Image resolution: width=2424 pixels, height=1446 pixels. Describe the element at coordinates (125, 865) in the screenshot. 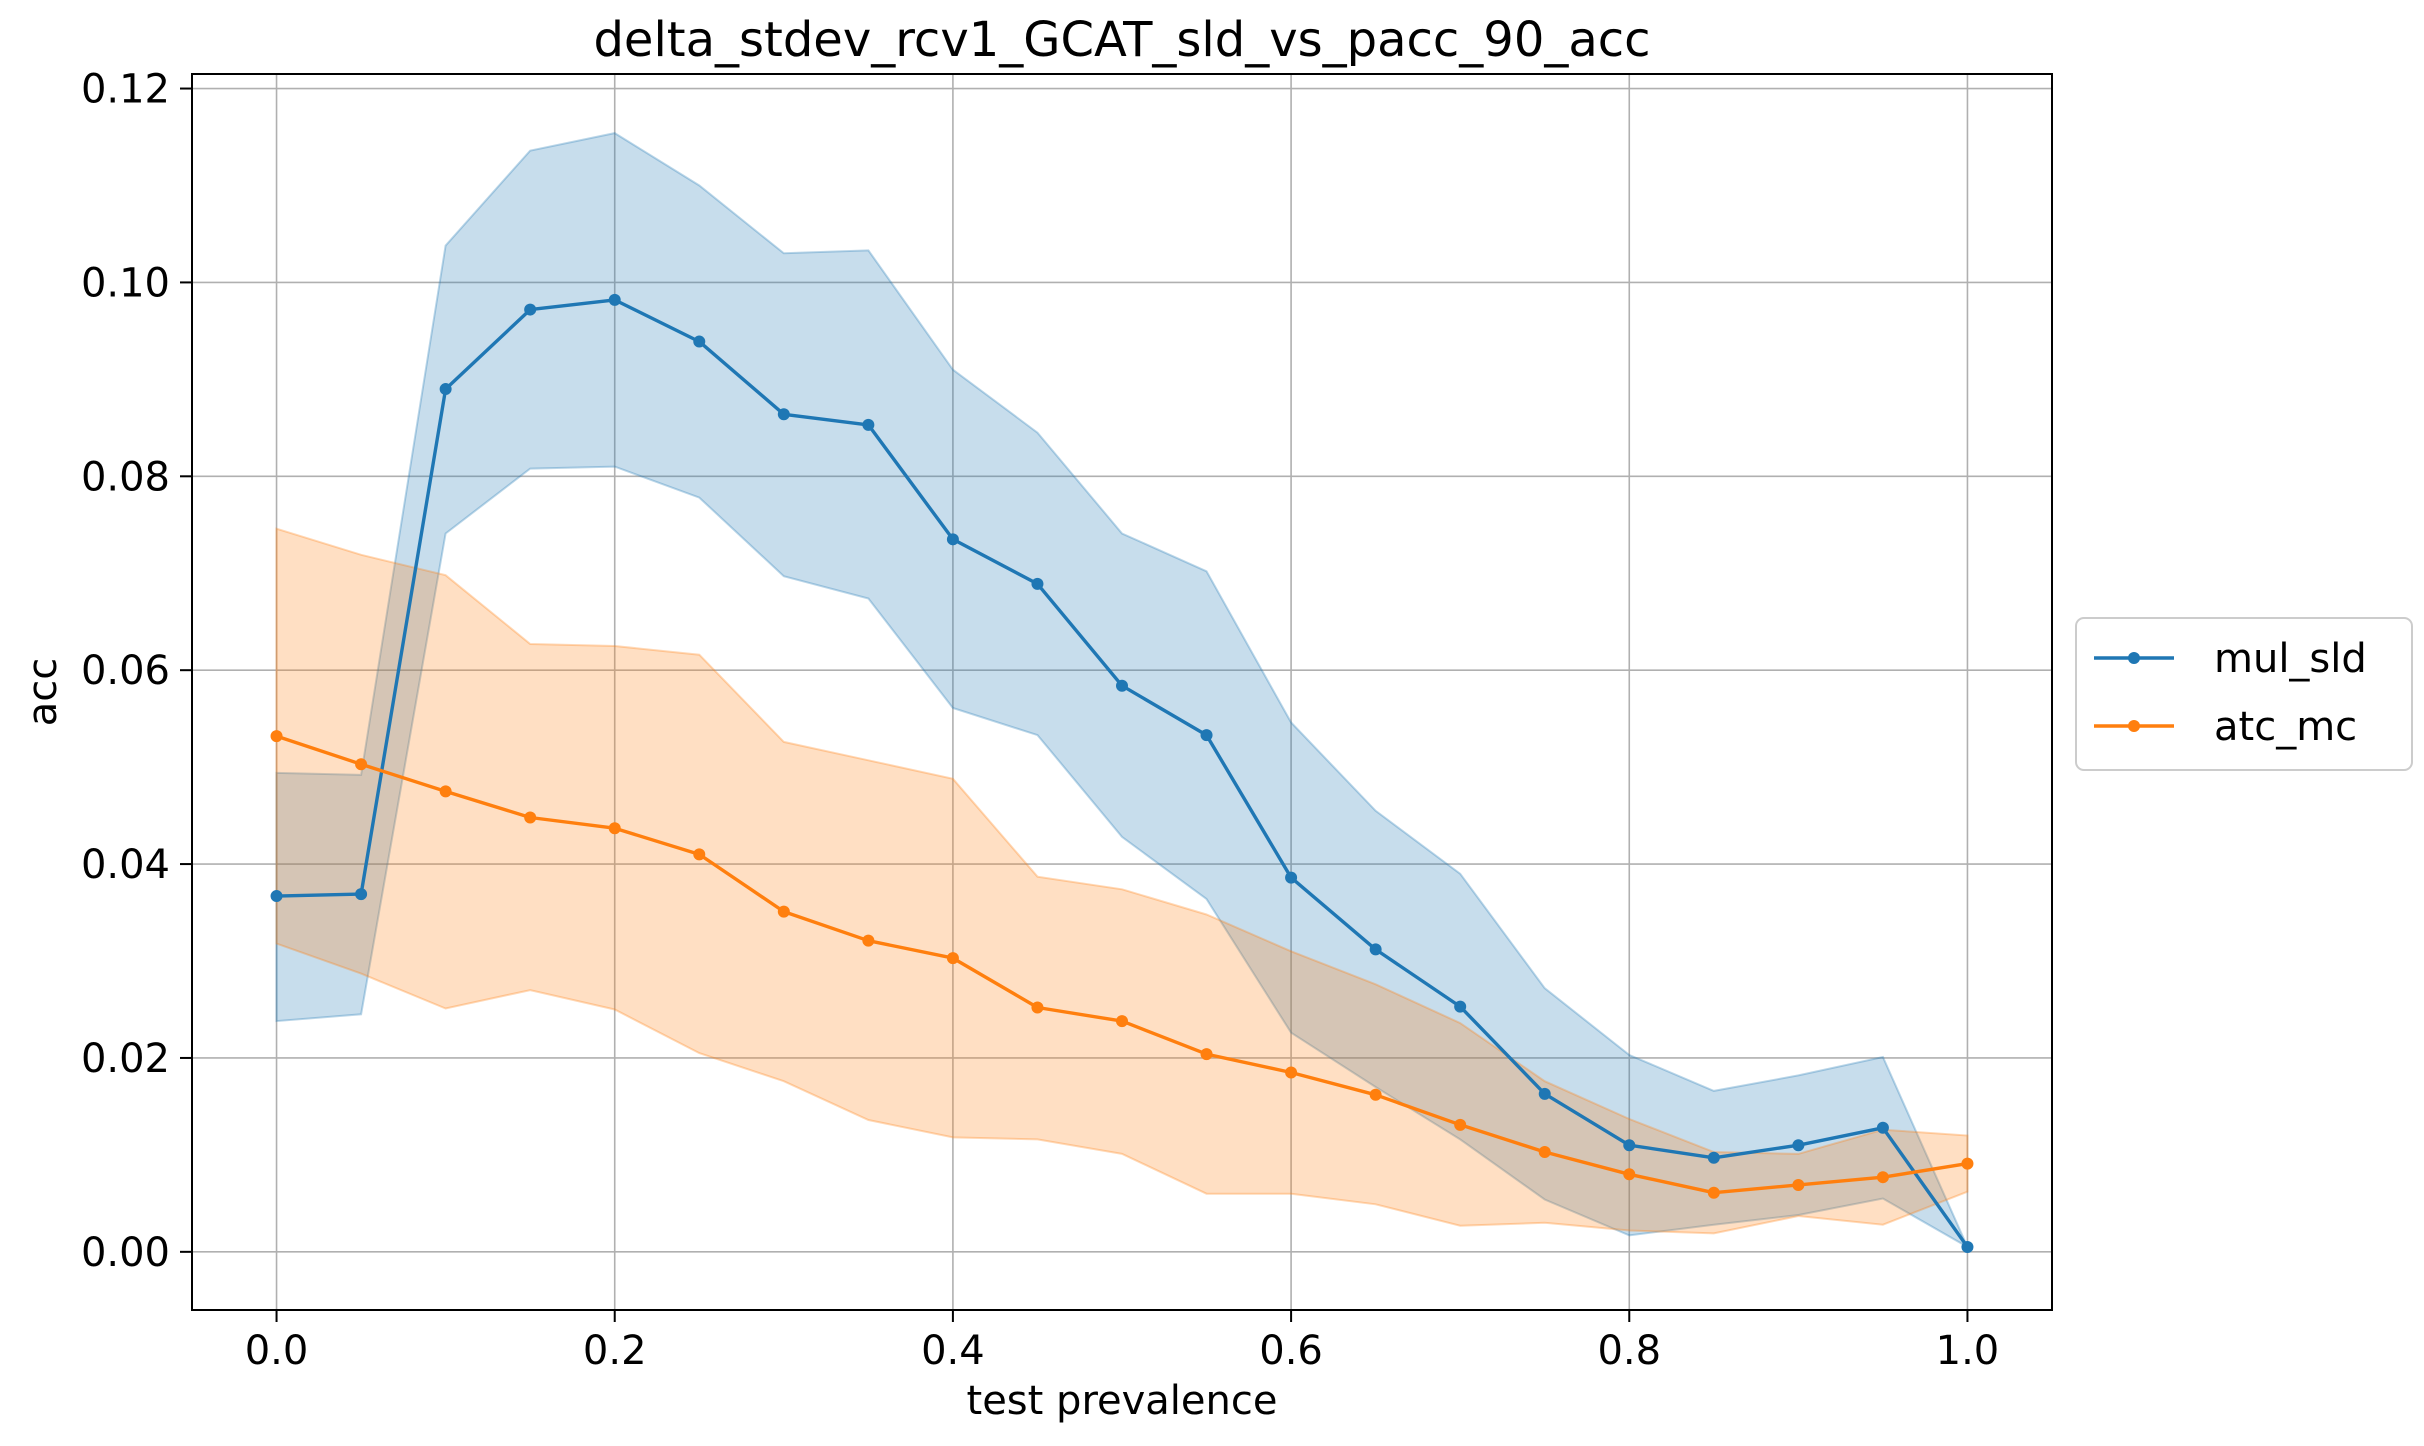

I see `y-tick-label: 0.04` at that location.